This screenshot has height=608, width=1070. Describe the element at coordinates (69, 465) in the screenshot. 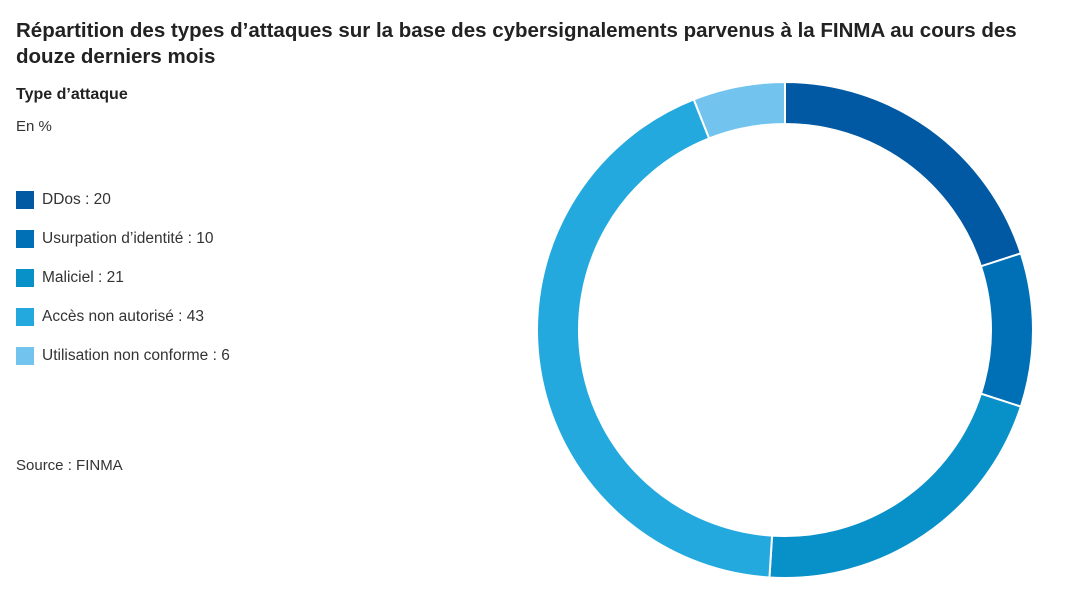

I see `source-note: Source : FINMA` at that location.